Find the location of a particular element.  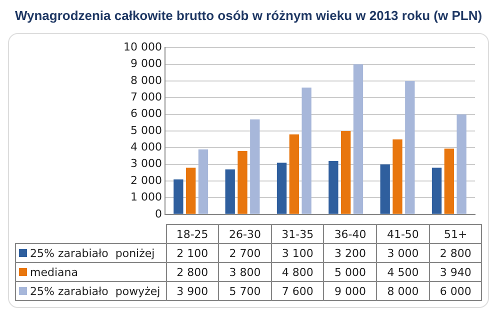

y-tick-label: 6 000 is located at coordinates (146, 113).